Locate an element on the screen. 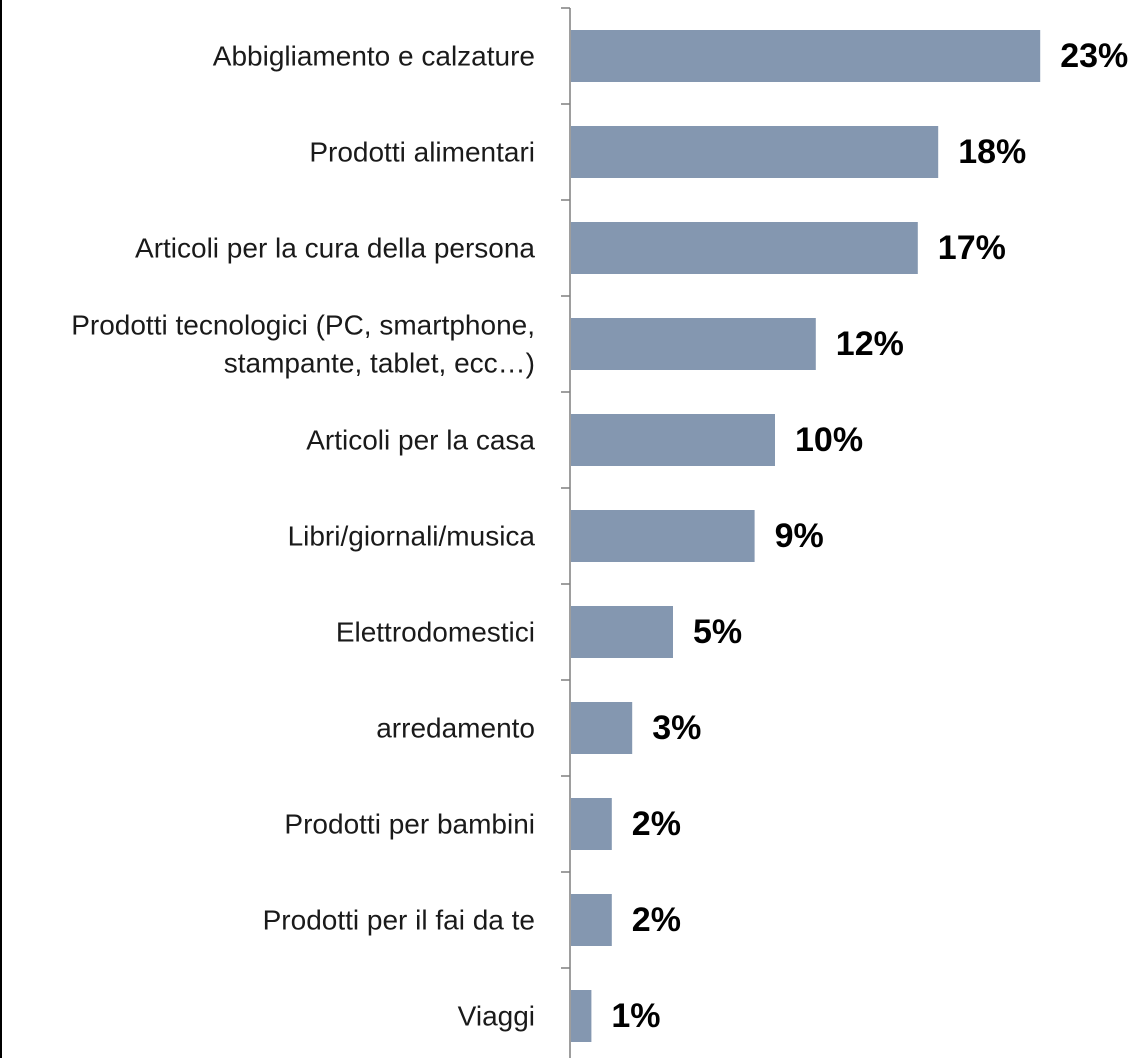 The height and width of the screenshot is (1058, 1137). category-label: Abbigliamento e calzature is located at coordinates (374, 56).